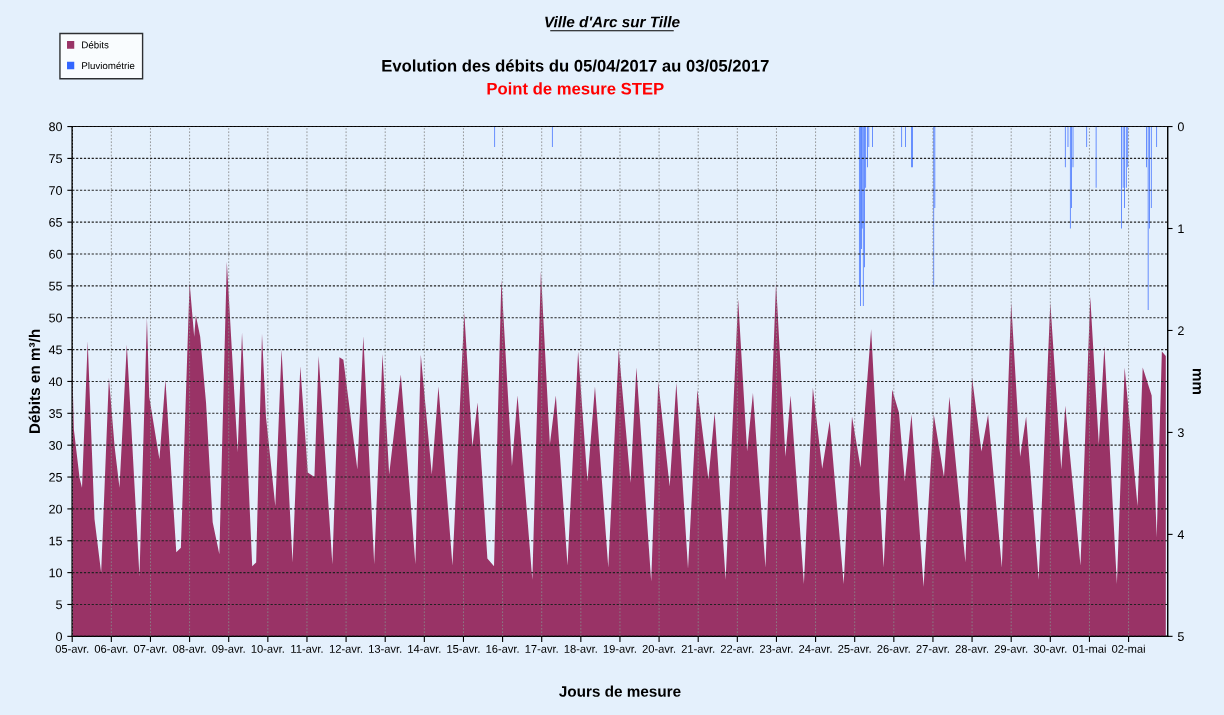 Image resolution: width=1224 pixels, height=715 pixels. I want to click on y2-axis-title: mm, so click(1196, 381).